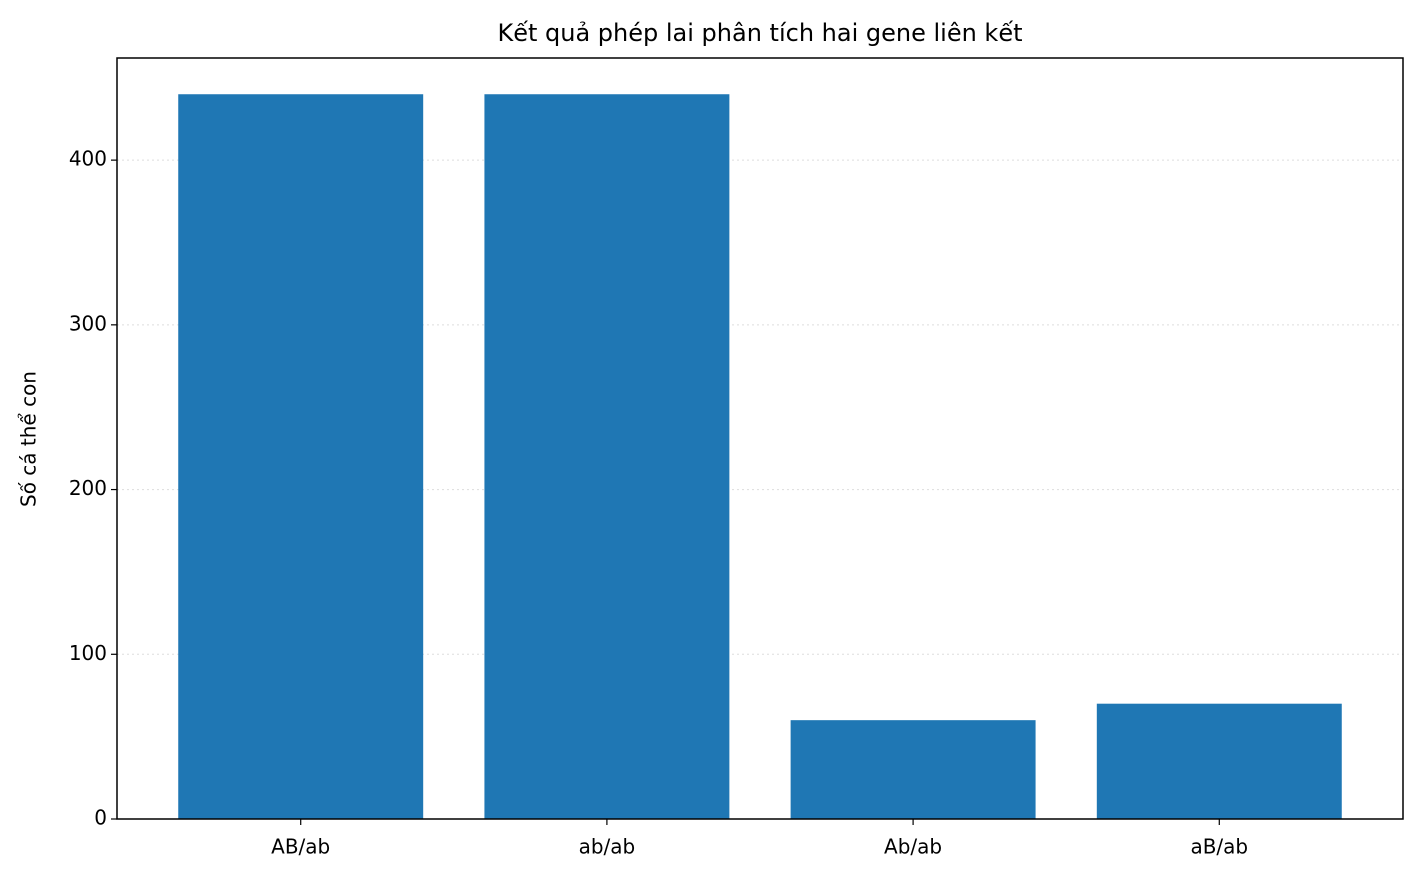 Image resolution: width=1421 pixels, height=878 pixels. I want to click on y-axis-label: Số cá thể con, so click(29, 439).